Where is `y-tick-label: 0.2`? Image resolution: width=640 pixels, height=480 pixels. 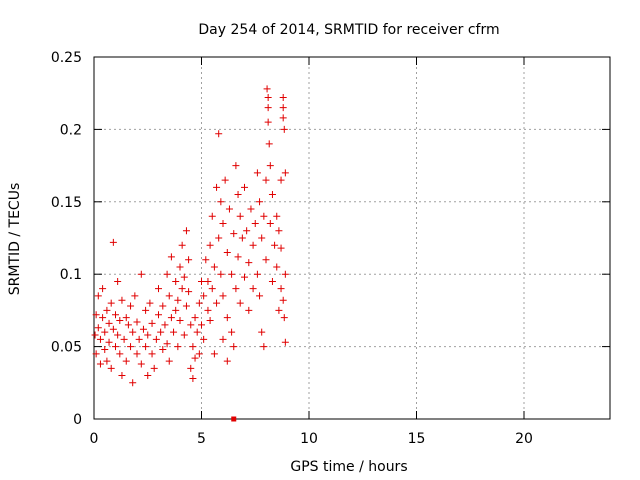
y-tick-label: 0.2 is located at coordinates (71, 130).